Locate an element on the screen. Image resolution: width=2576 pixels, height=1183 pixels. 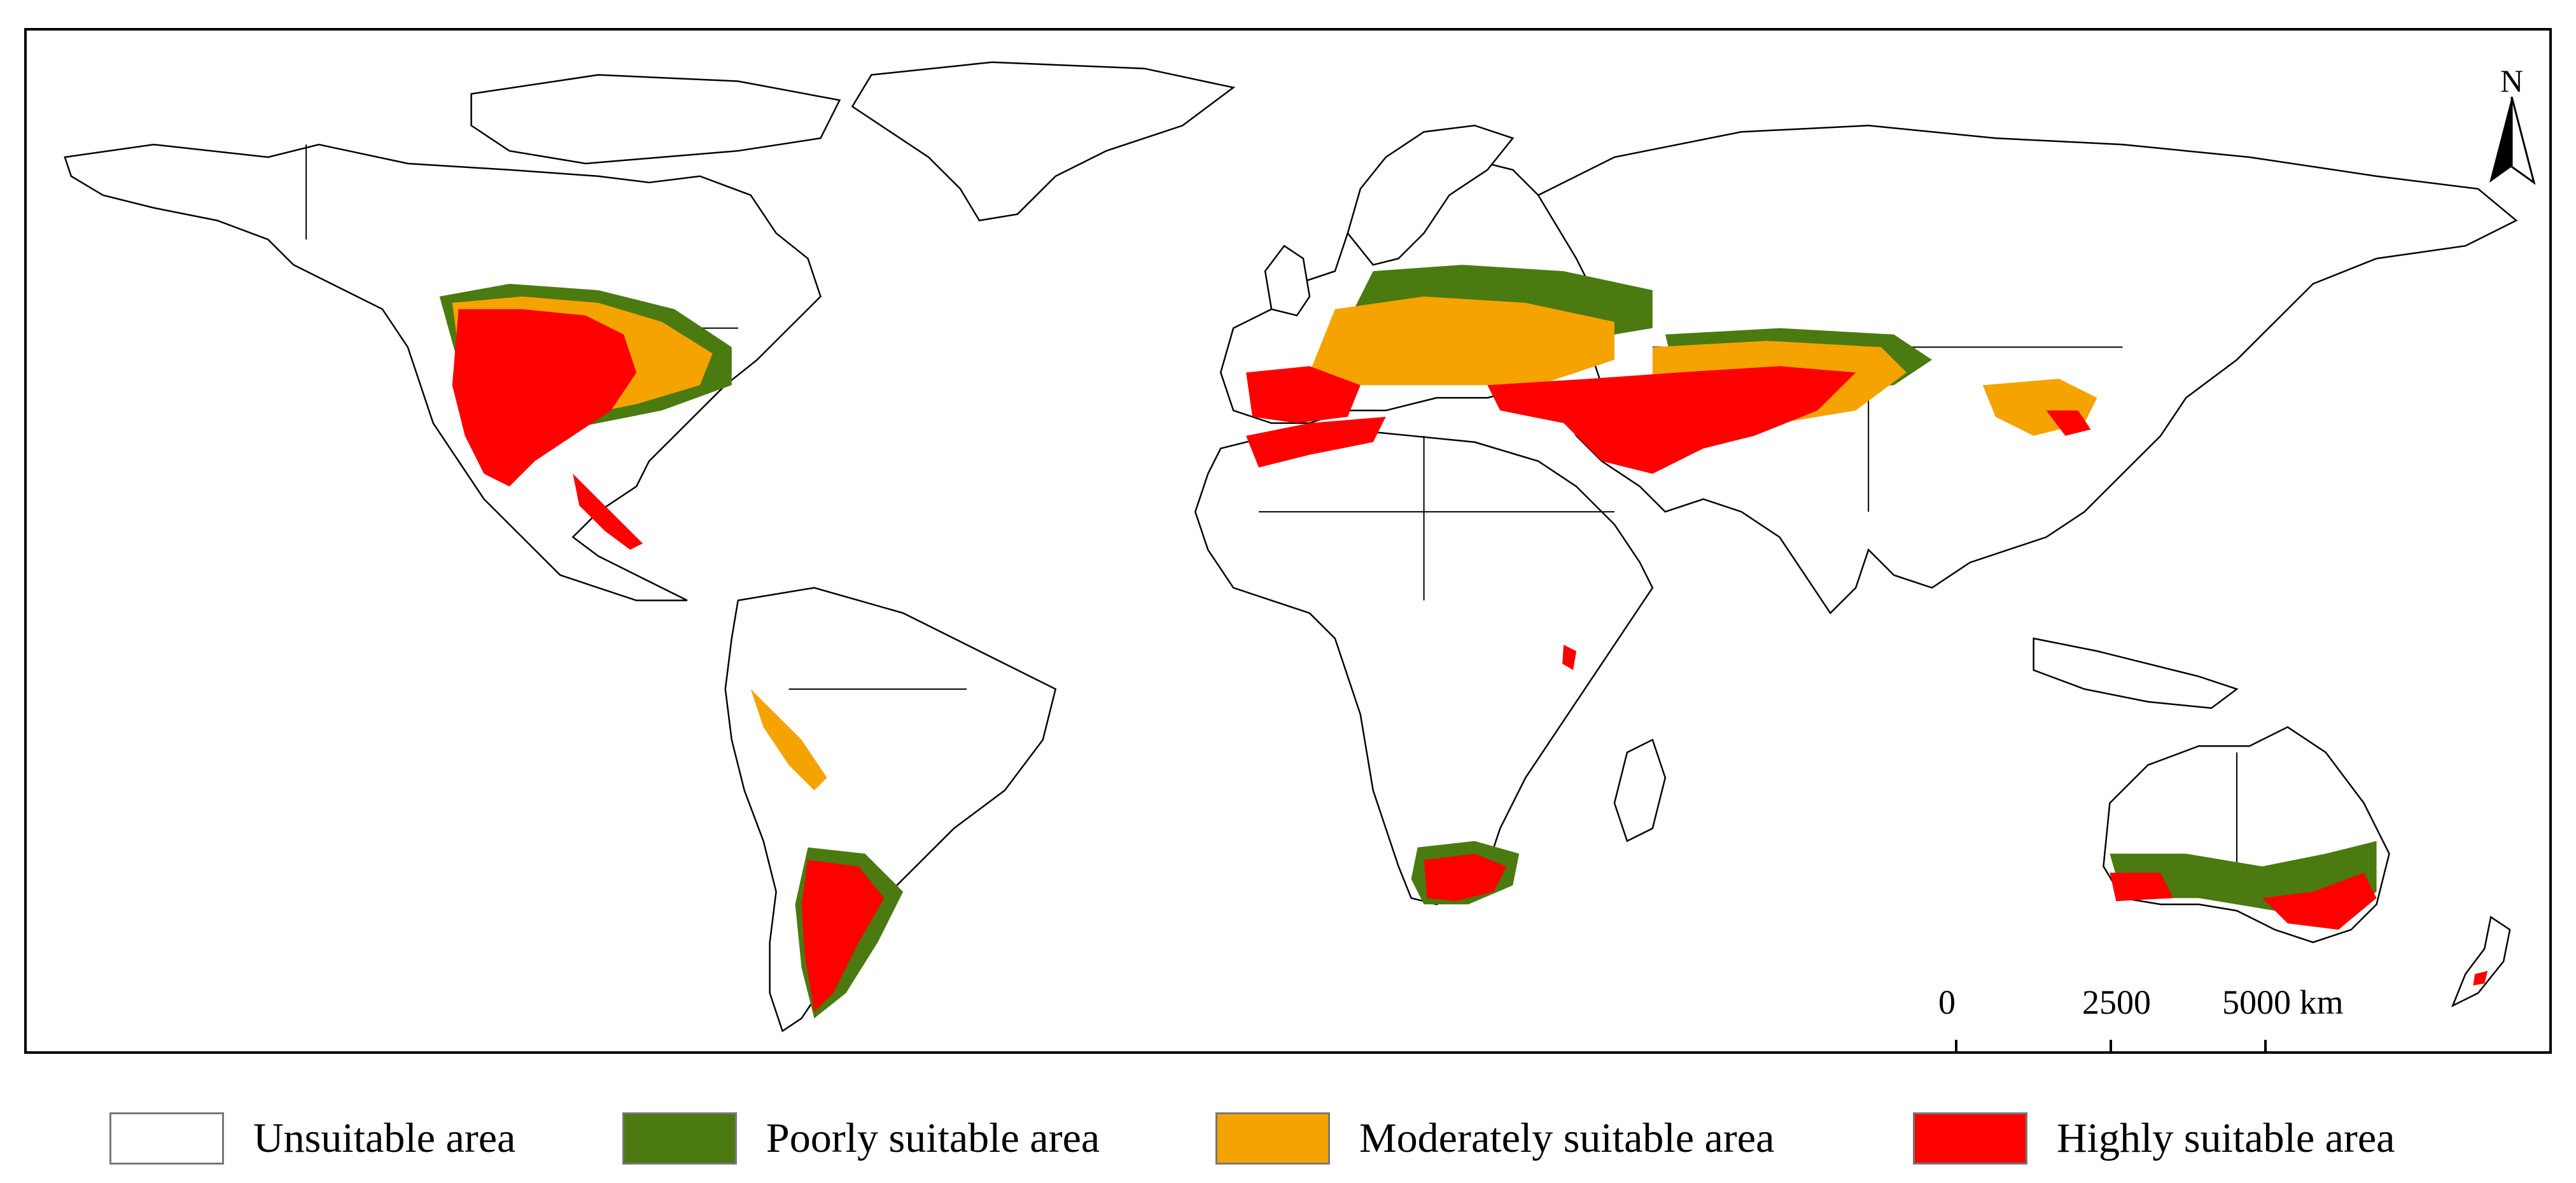
suitability-high-turkey-iran is located at coordinates (1671, 420).